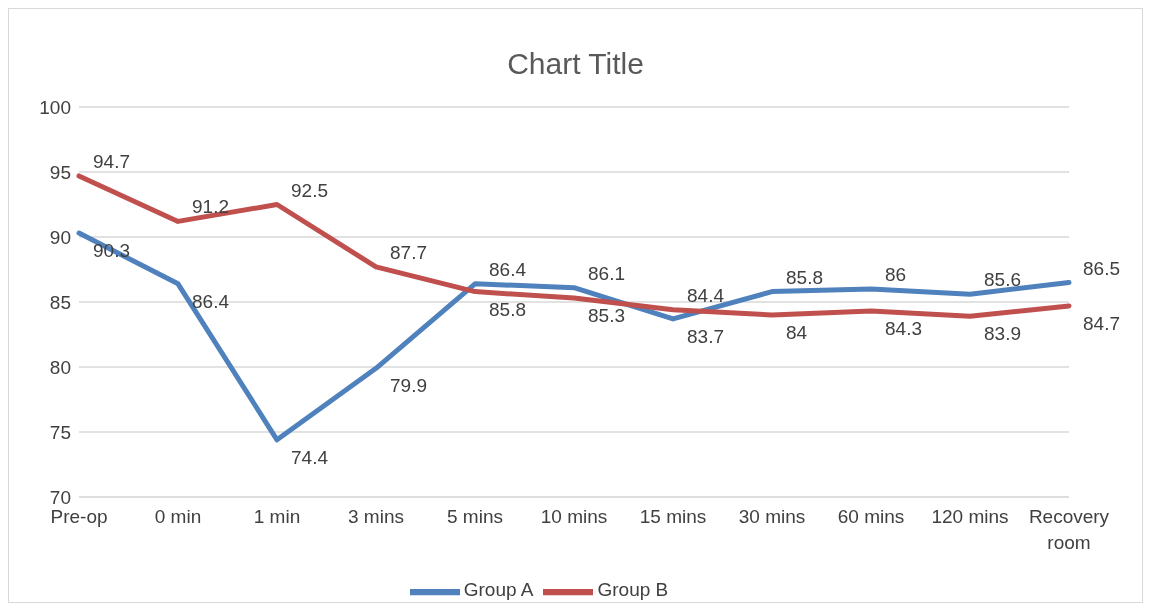 This screenshot has width=1155, height=613. What do you see at coordinates (60, 302) in the screenshot?
I see `y-tick-label: 85` at bounding box center [60, 302].